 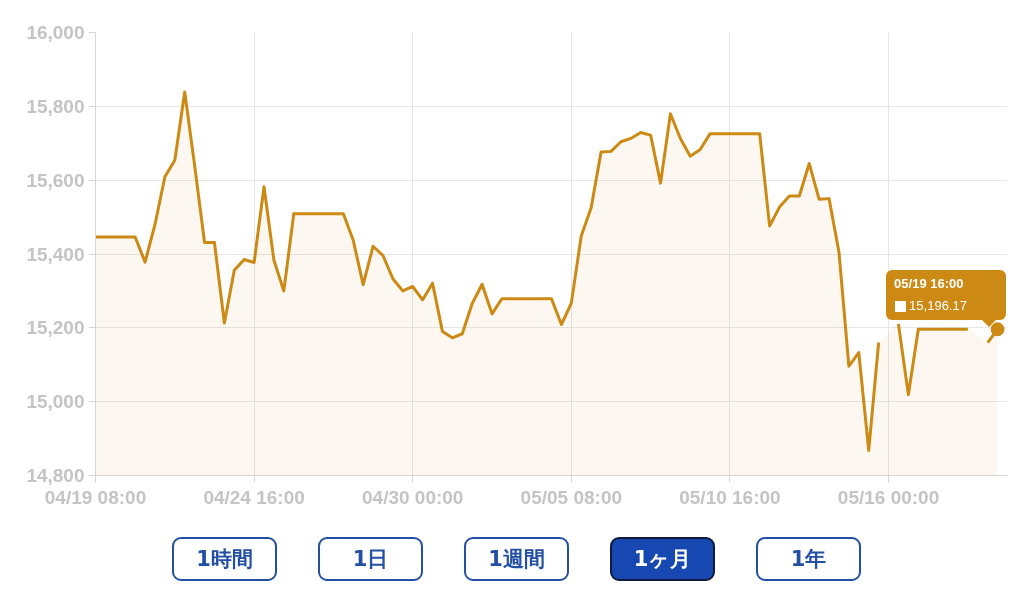 What do you see at coordinates (571, 497) in the screenshot?
I see `x-tick-label: 05/05 08:00` at bounding box center [571, 497].